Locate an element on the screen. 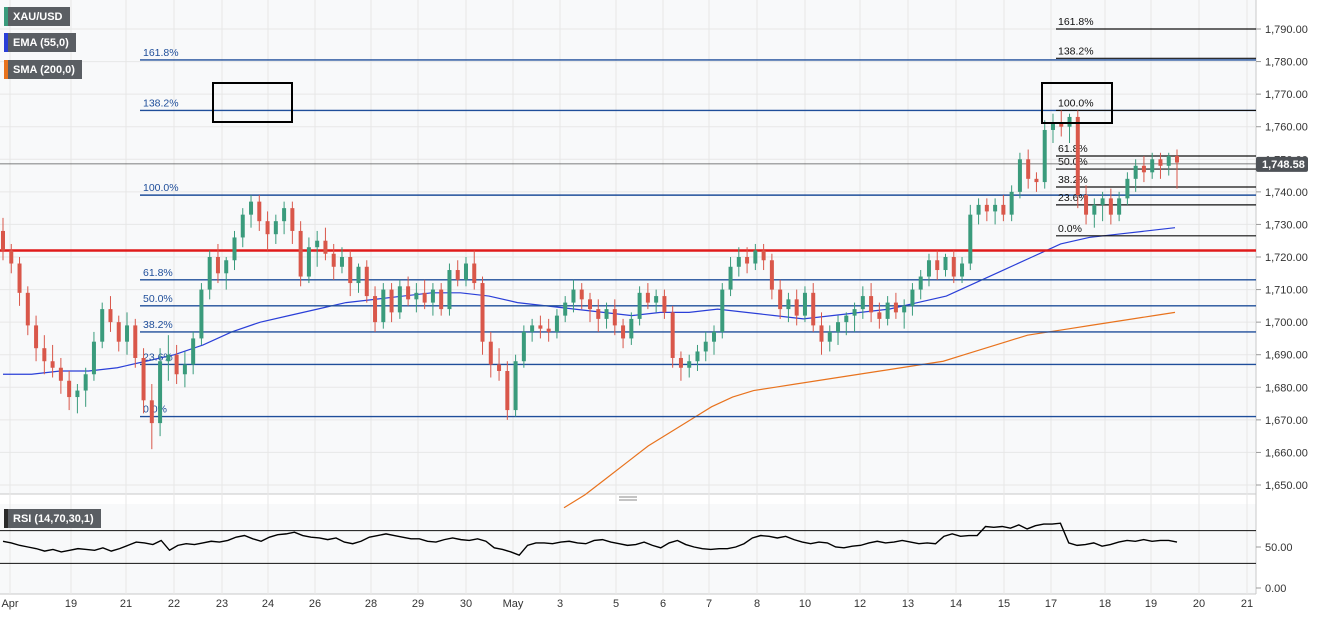 The height and width of the screenshot is (620, 1331). fib-right-label: 38.2% is located at coordinates (1073, 180).